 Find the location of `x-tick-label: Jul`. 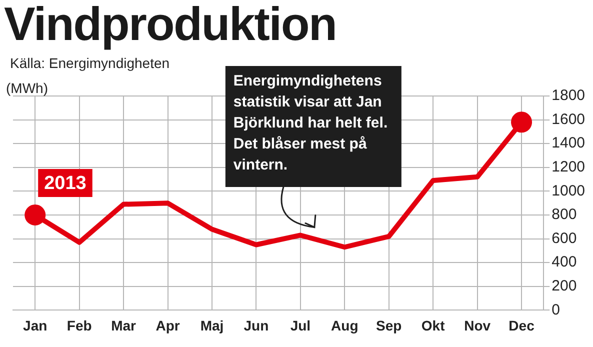

x-tick-label: Jul is located at coordinates (300, 325).